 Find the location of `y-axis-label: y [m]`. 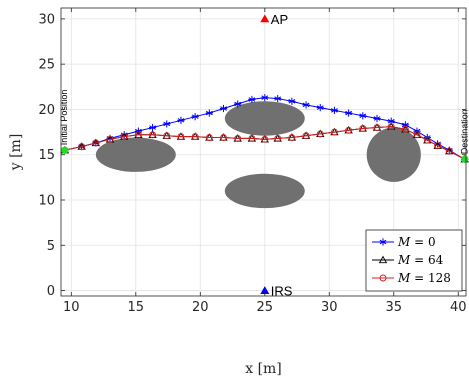

y-axis-label: y [m] is located at coordinates (16, 153).